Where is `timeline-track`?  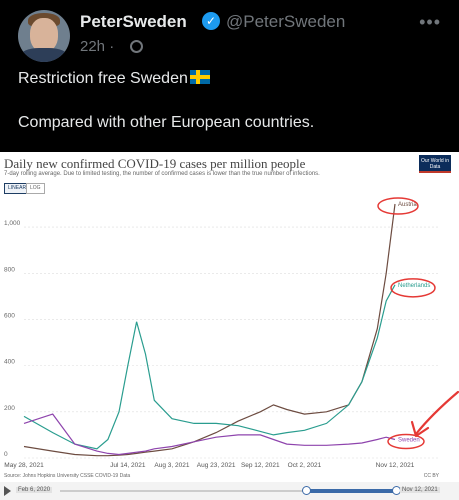 timeline-track is located at coordinates (229, 491).